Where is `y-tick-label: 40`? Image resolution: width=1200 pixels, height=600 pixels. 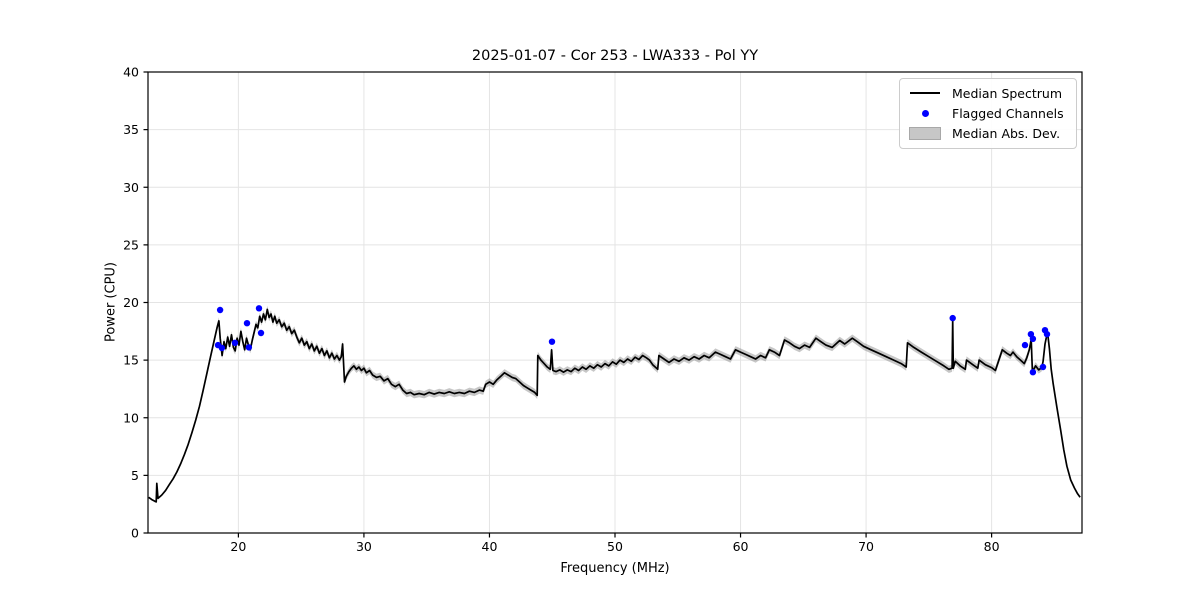 y-tick-label: 40 is located at coordinates (131, 72).